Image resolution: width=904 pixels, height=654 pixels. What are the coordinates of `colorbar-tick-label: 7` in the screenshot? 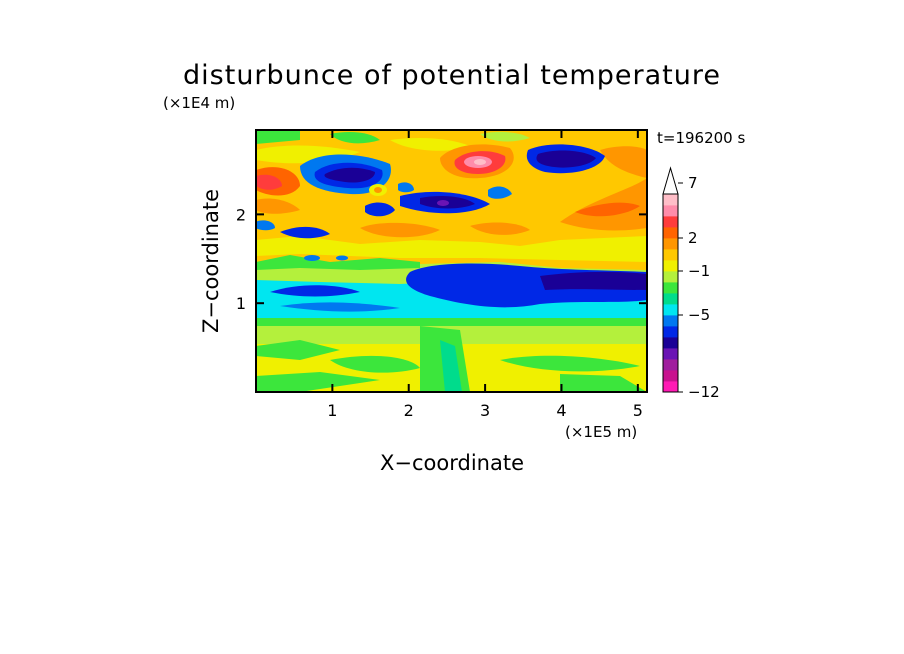 It's located at (693, 183).